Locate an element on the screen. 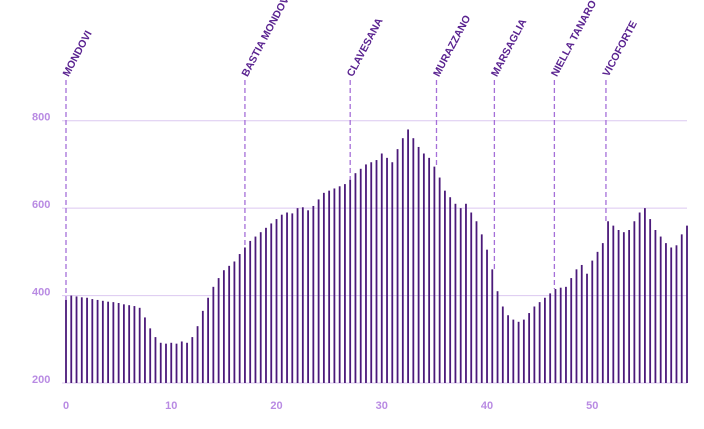  y-tick-label: 600 is located at coordinates (41, 205).